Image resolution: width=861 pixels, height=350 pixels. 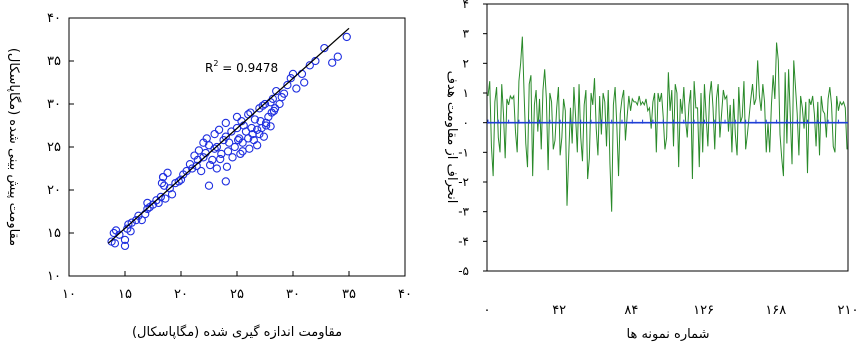 What do you see at coordinates (703, 310) in the screenshot?
I see `line-x-tick-label: ۱۲۶` at bounding box center [703, 310].